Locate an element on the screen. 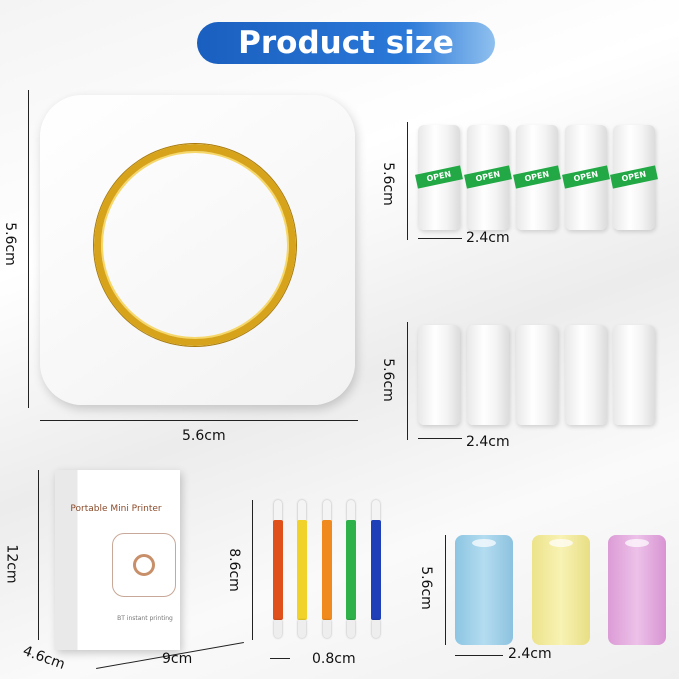  box-height-label: 12cm is located at coordinates (11, 564).